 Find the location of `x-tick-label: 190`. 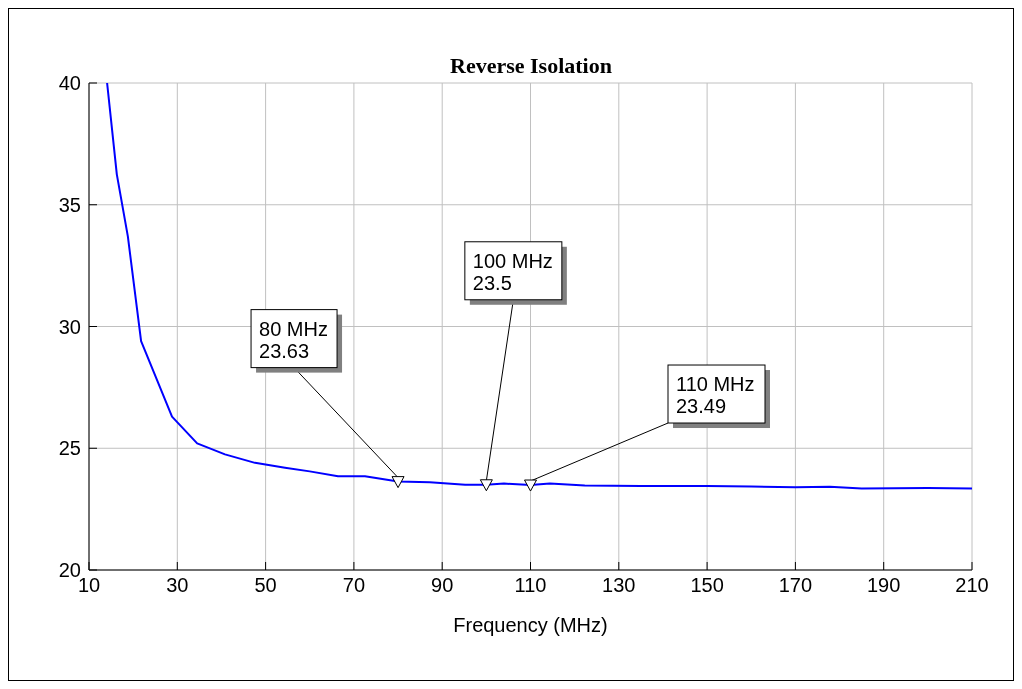

x-tick-label: 190 is located at coordinates (884, 585).